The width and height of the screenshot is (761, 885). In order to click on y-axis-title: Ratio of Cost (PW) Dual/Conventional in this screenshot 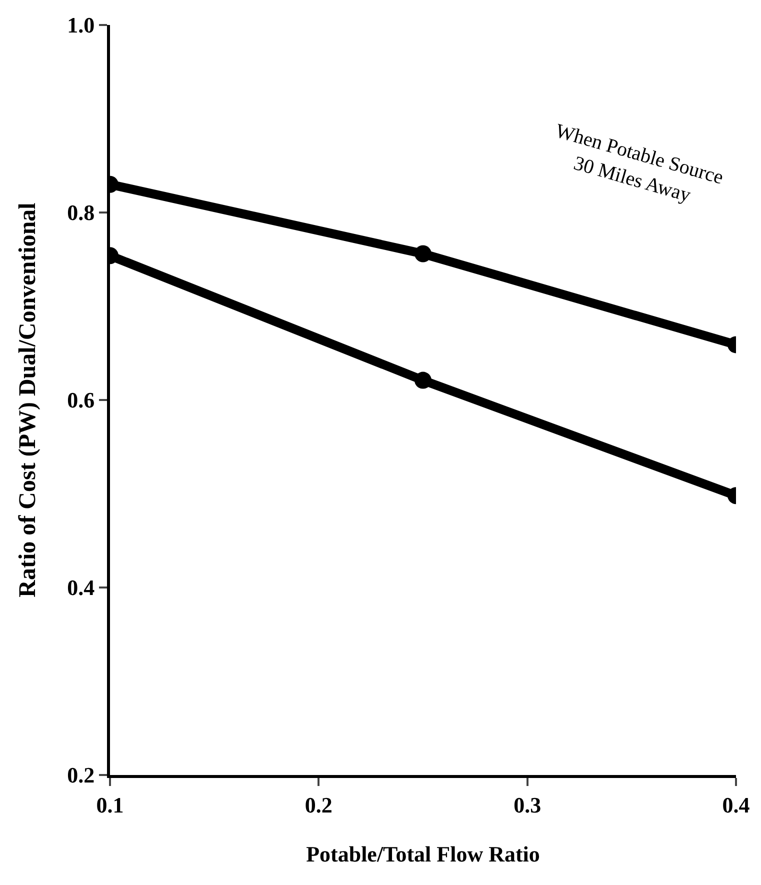, I will do `click(28, 400)`.